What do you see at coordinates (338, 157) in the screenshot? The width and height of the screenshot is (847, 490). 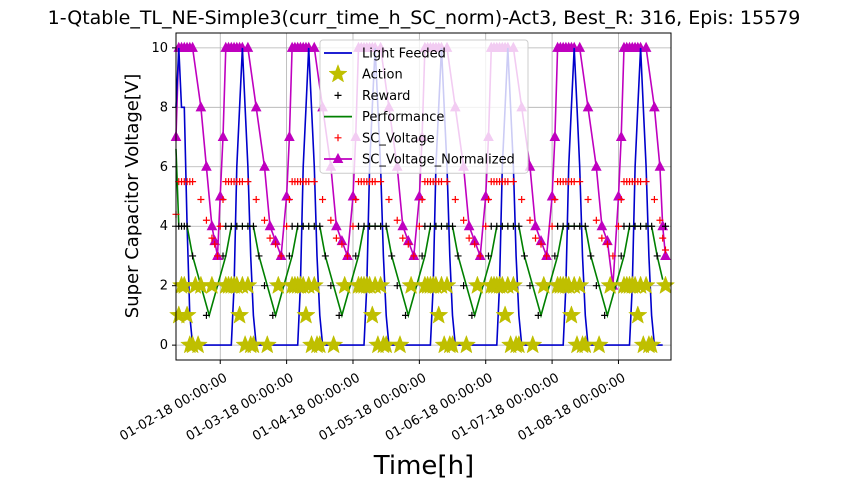 I see `legend-swatch-marker` at bounding box center [338, 157].